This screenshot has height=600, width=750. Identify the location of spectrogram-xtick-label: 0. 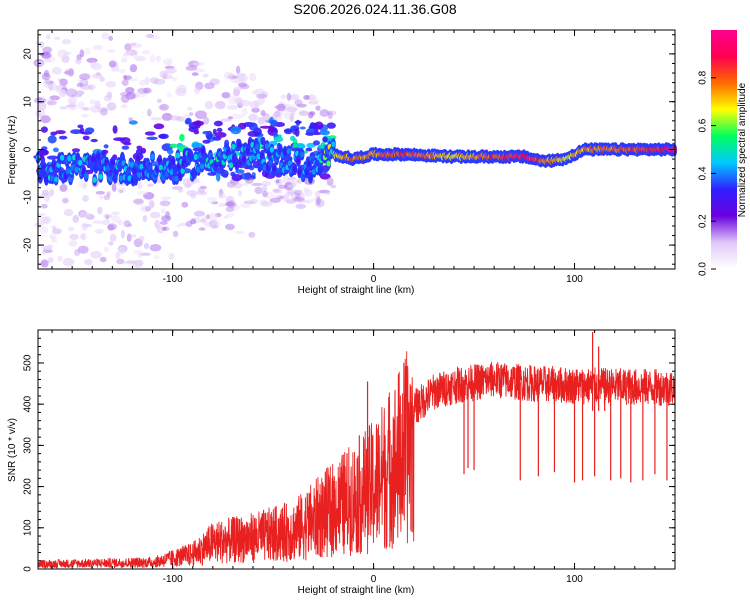
(374, 279).